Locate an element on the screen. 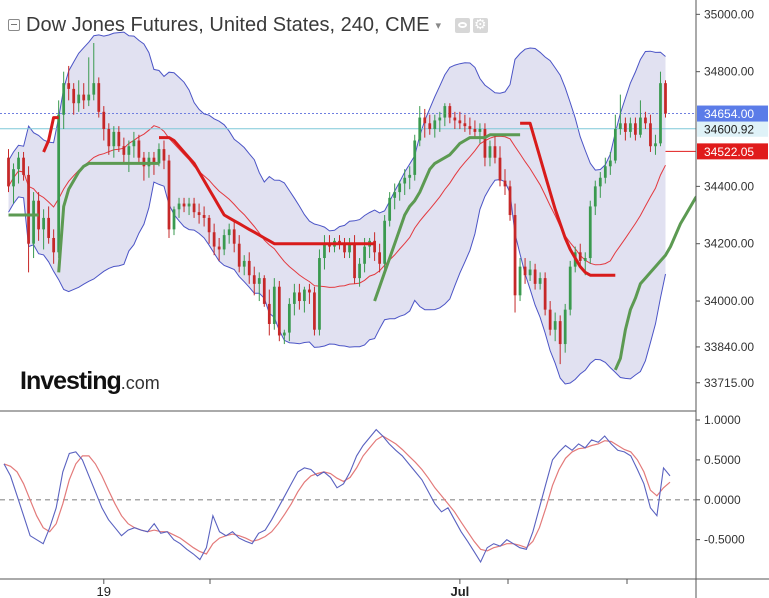 The width and height of the screenshot is (769, 598). visibility-icon is located at coordinates (463, 25).